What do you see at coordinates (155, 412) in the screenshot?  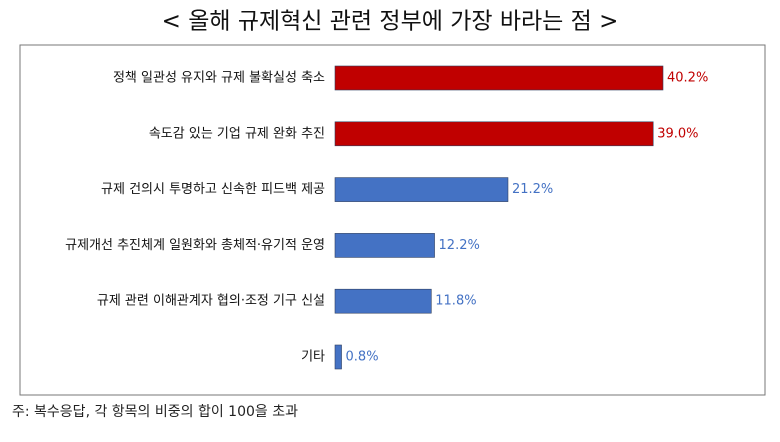 I see `footnote: 주: 복수응답, 각 항목의 비중의 합이 100을 초과` at bounding box center [155, 412].